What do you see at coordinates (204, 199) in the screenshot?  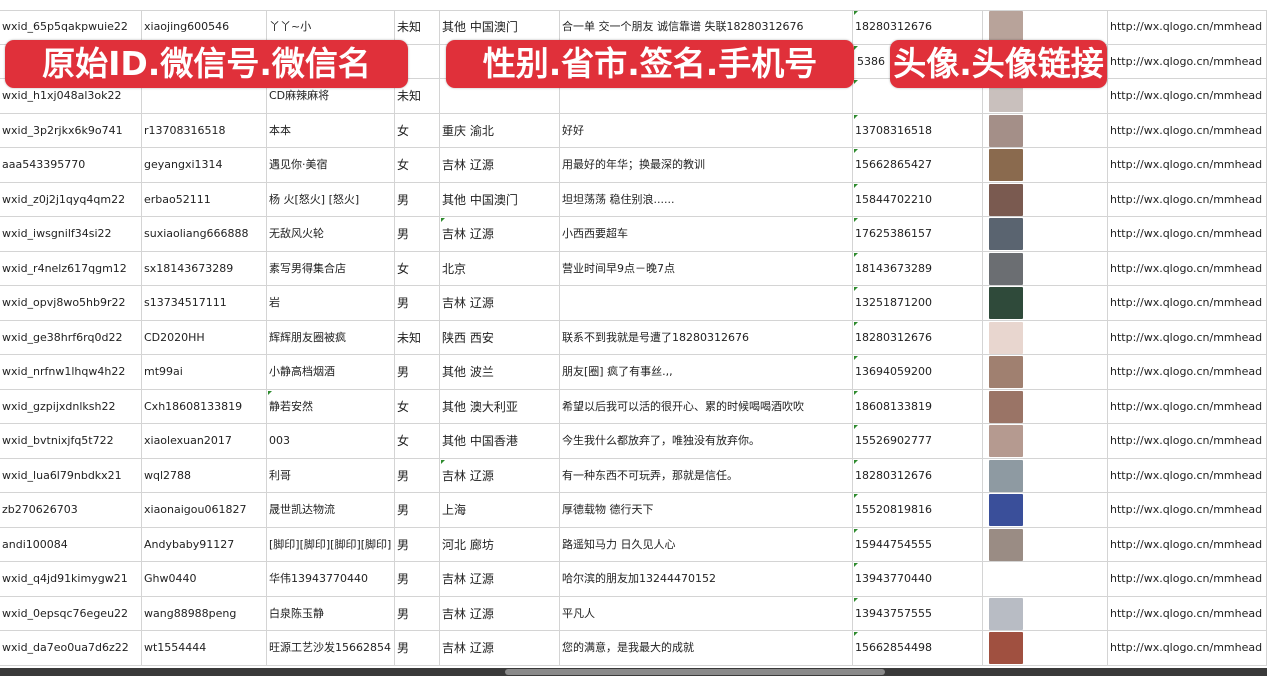 I see `wechat-id-cell: erbao52111` at bounding box center [204, 199].